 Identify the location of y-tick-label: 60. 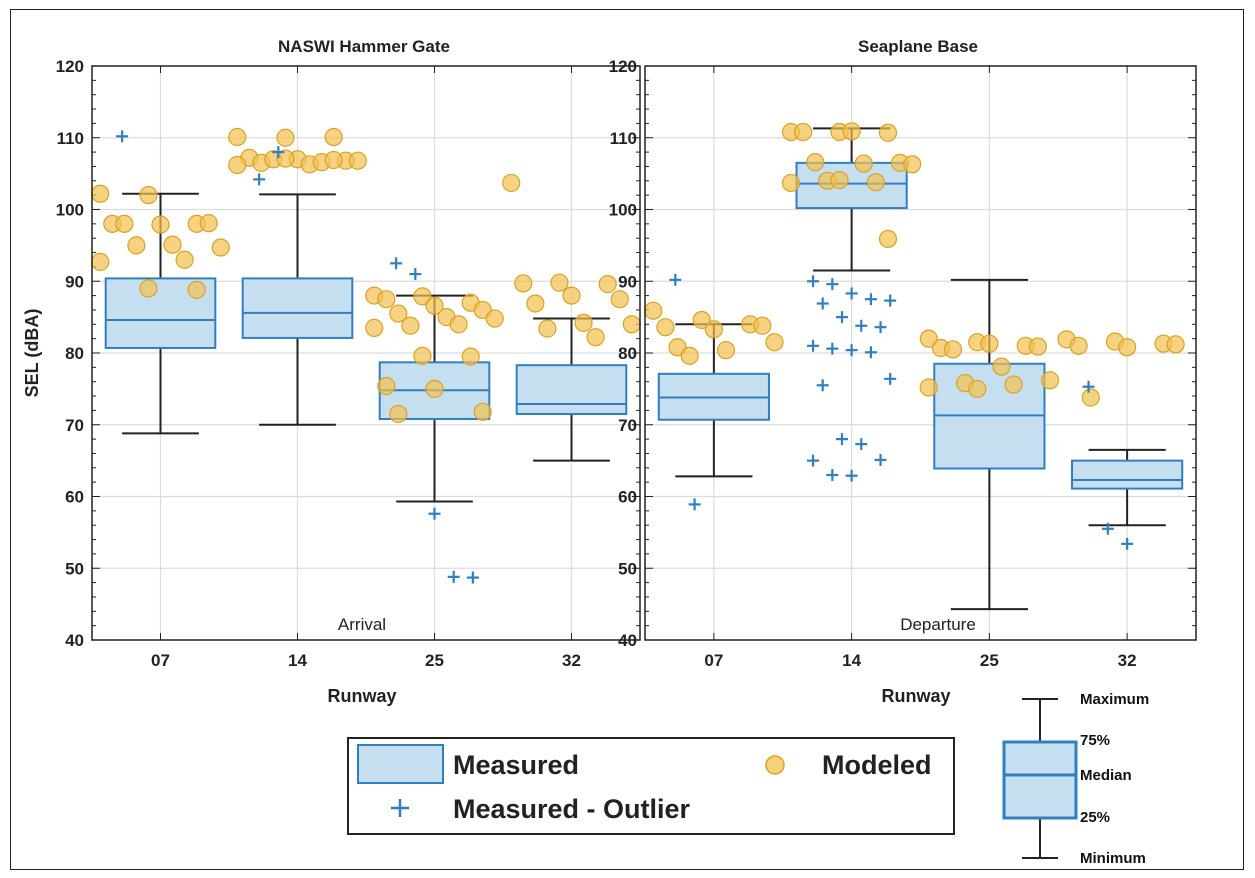
(74, 497).